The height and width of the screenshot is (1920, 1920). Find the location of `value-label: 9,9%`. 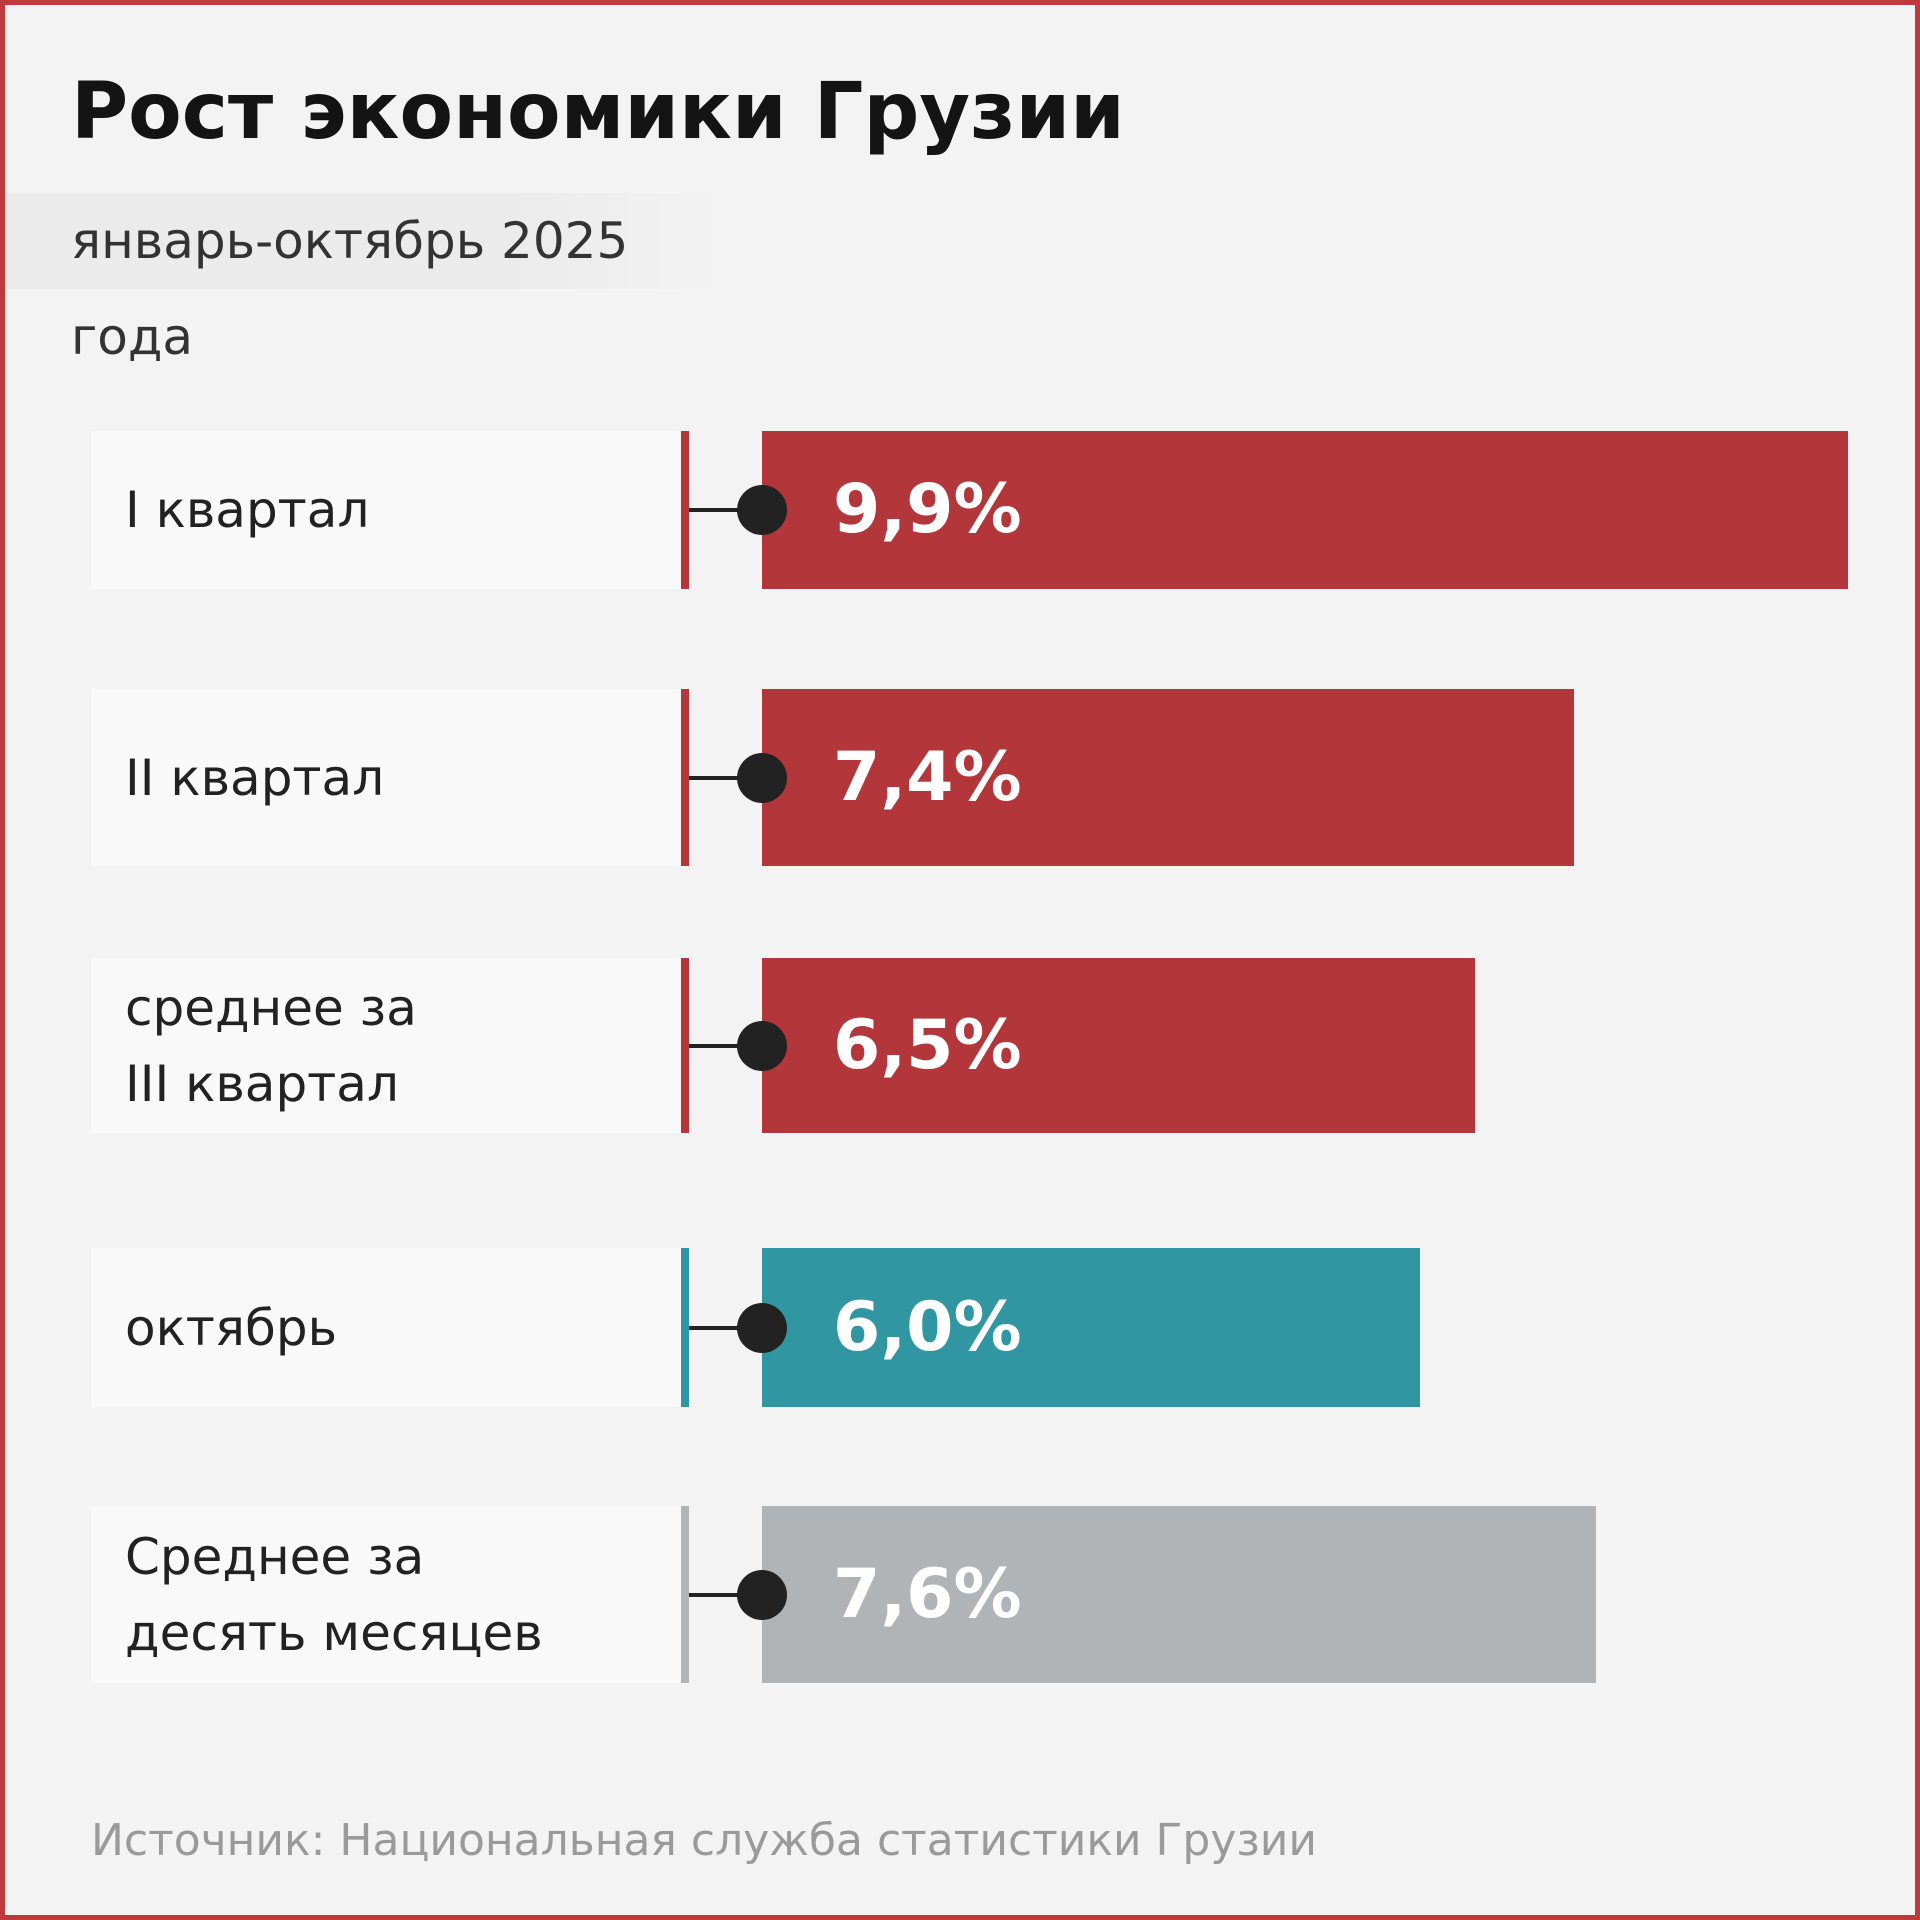

value-label: 9,9% is located at coordinates (927, 509).